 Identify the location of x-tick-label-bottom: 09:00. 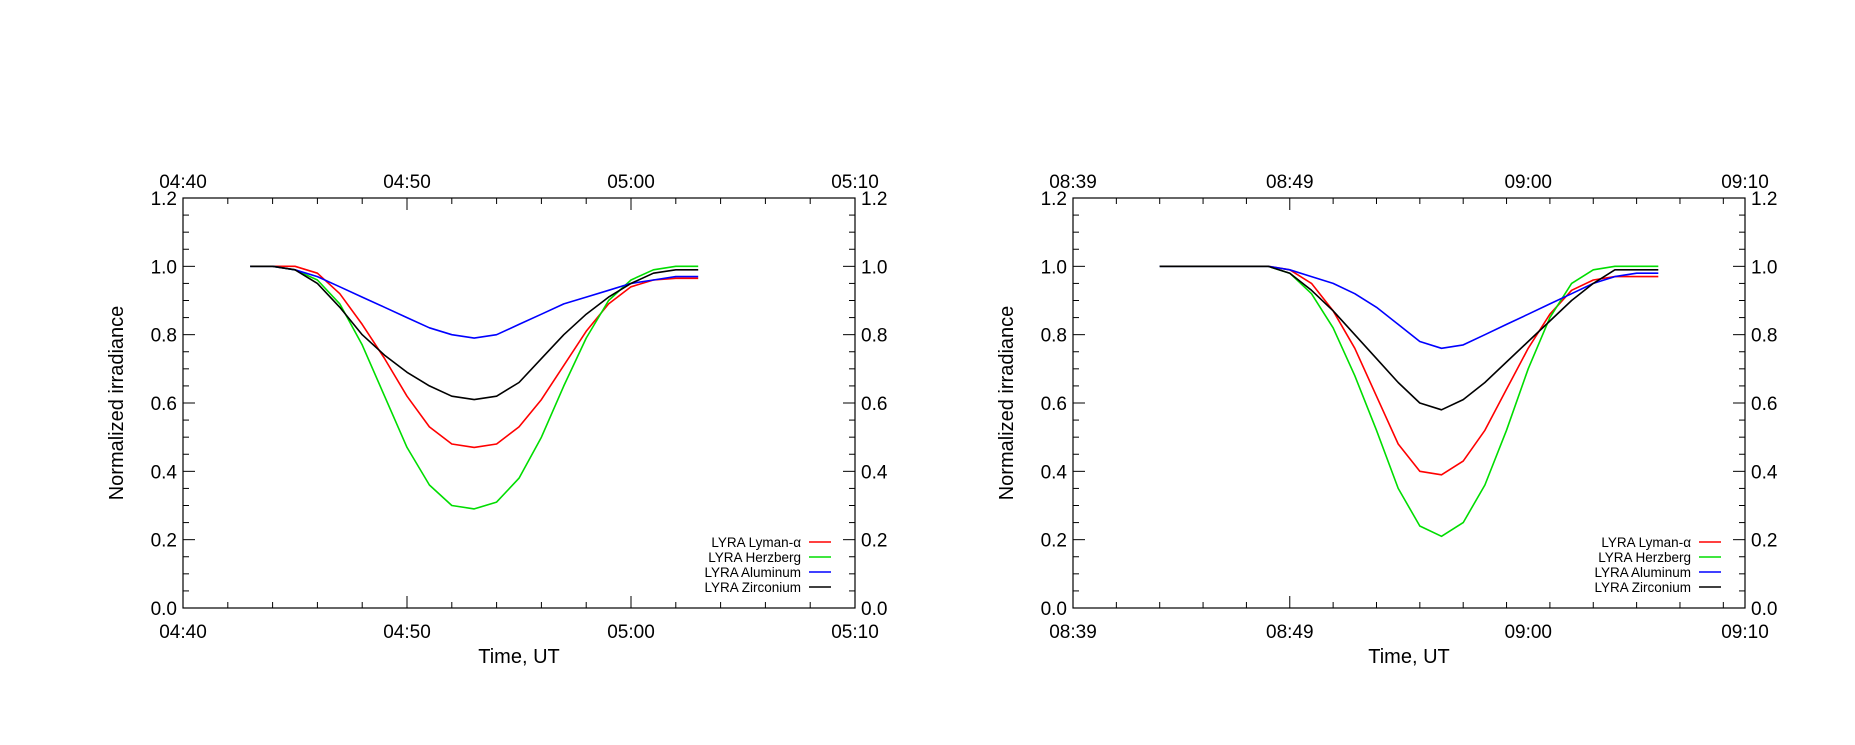
(1528, 632).